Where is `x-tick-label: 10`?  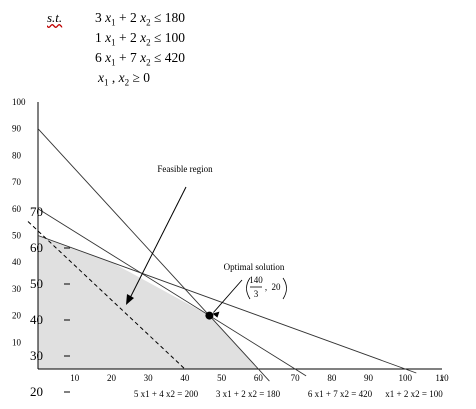 x-tick-label: 10 is located at coordinates (75, 378).